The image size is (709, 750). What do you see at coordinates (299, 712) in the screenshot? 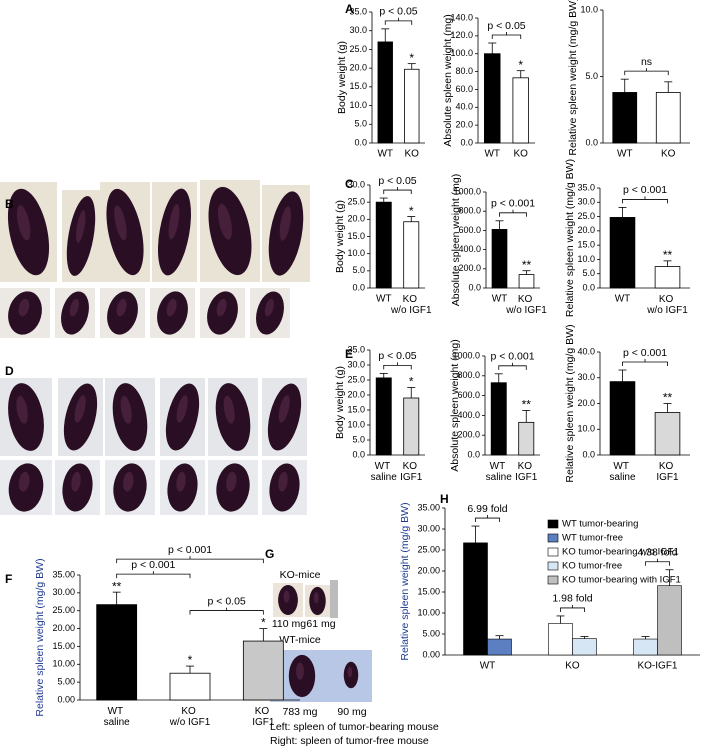
I see `wt-left-weight: 783 mg` at bounding box center [299, 712].